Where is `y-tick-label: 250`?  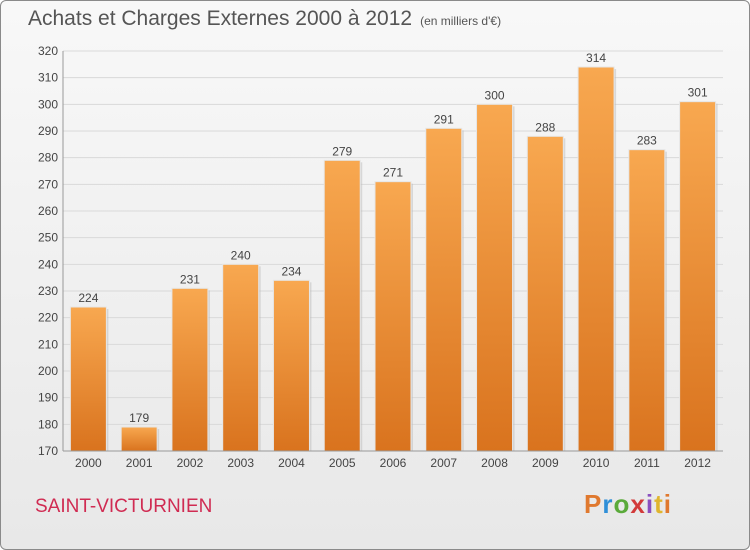 y-tick-label: 250 is located at coordinates (48, 238).